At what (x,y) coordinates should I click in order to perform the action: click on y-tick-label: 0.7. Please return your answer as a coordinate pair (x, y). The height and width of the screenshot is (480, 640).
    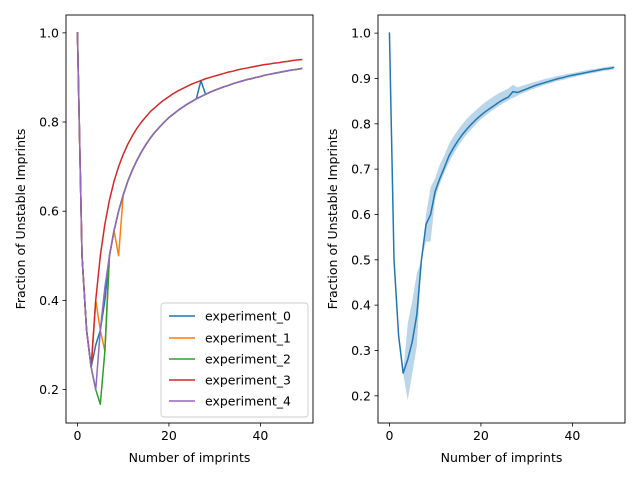
    Looking at the image, I should click on (361, 169).